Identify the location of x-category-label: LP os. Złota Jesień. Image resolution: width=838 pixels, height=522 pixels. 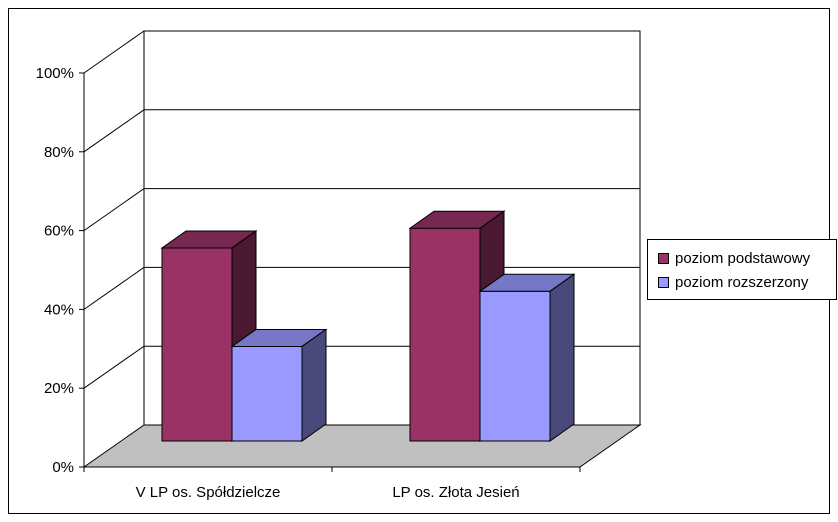
(455, 492).